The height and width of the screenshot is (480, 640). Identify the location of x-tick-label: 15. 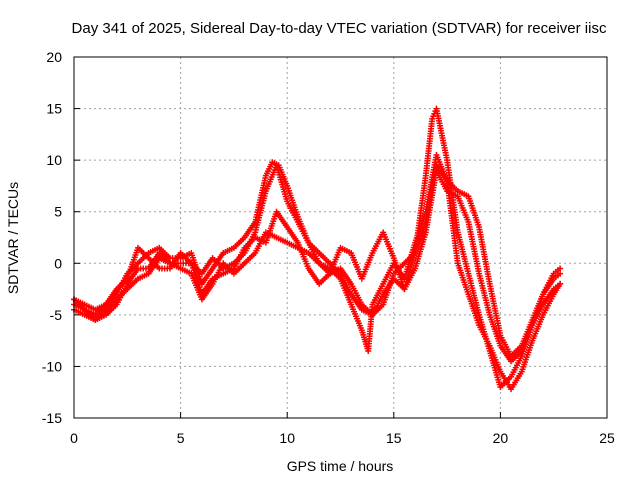
(394, 438).